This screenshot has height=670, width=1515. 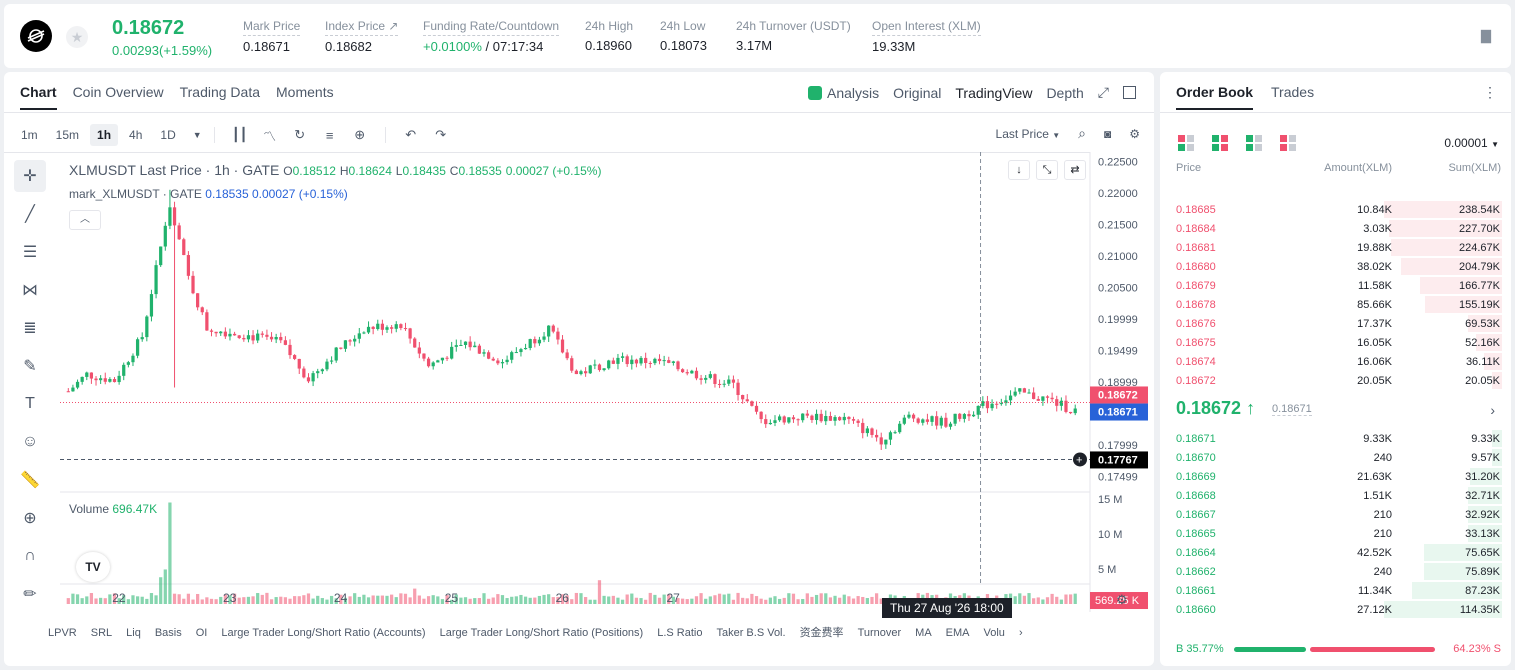 I want to click on magnet-tool-icon: ∩, so click(x=30, y=555).